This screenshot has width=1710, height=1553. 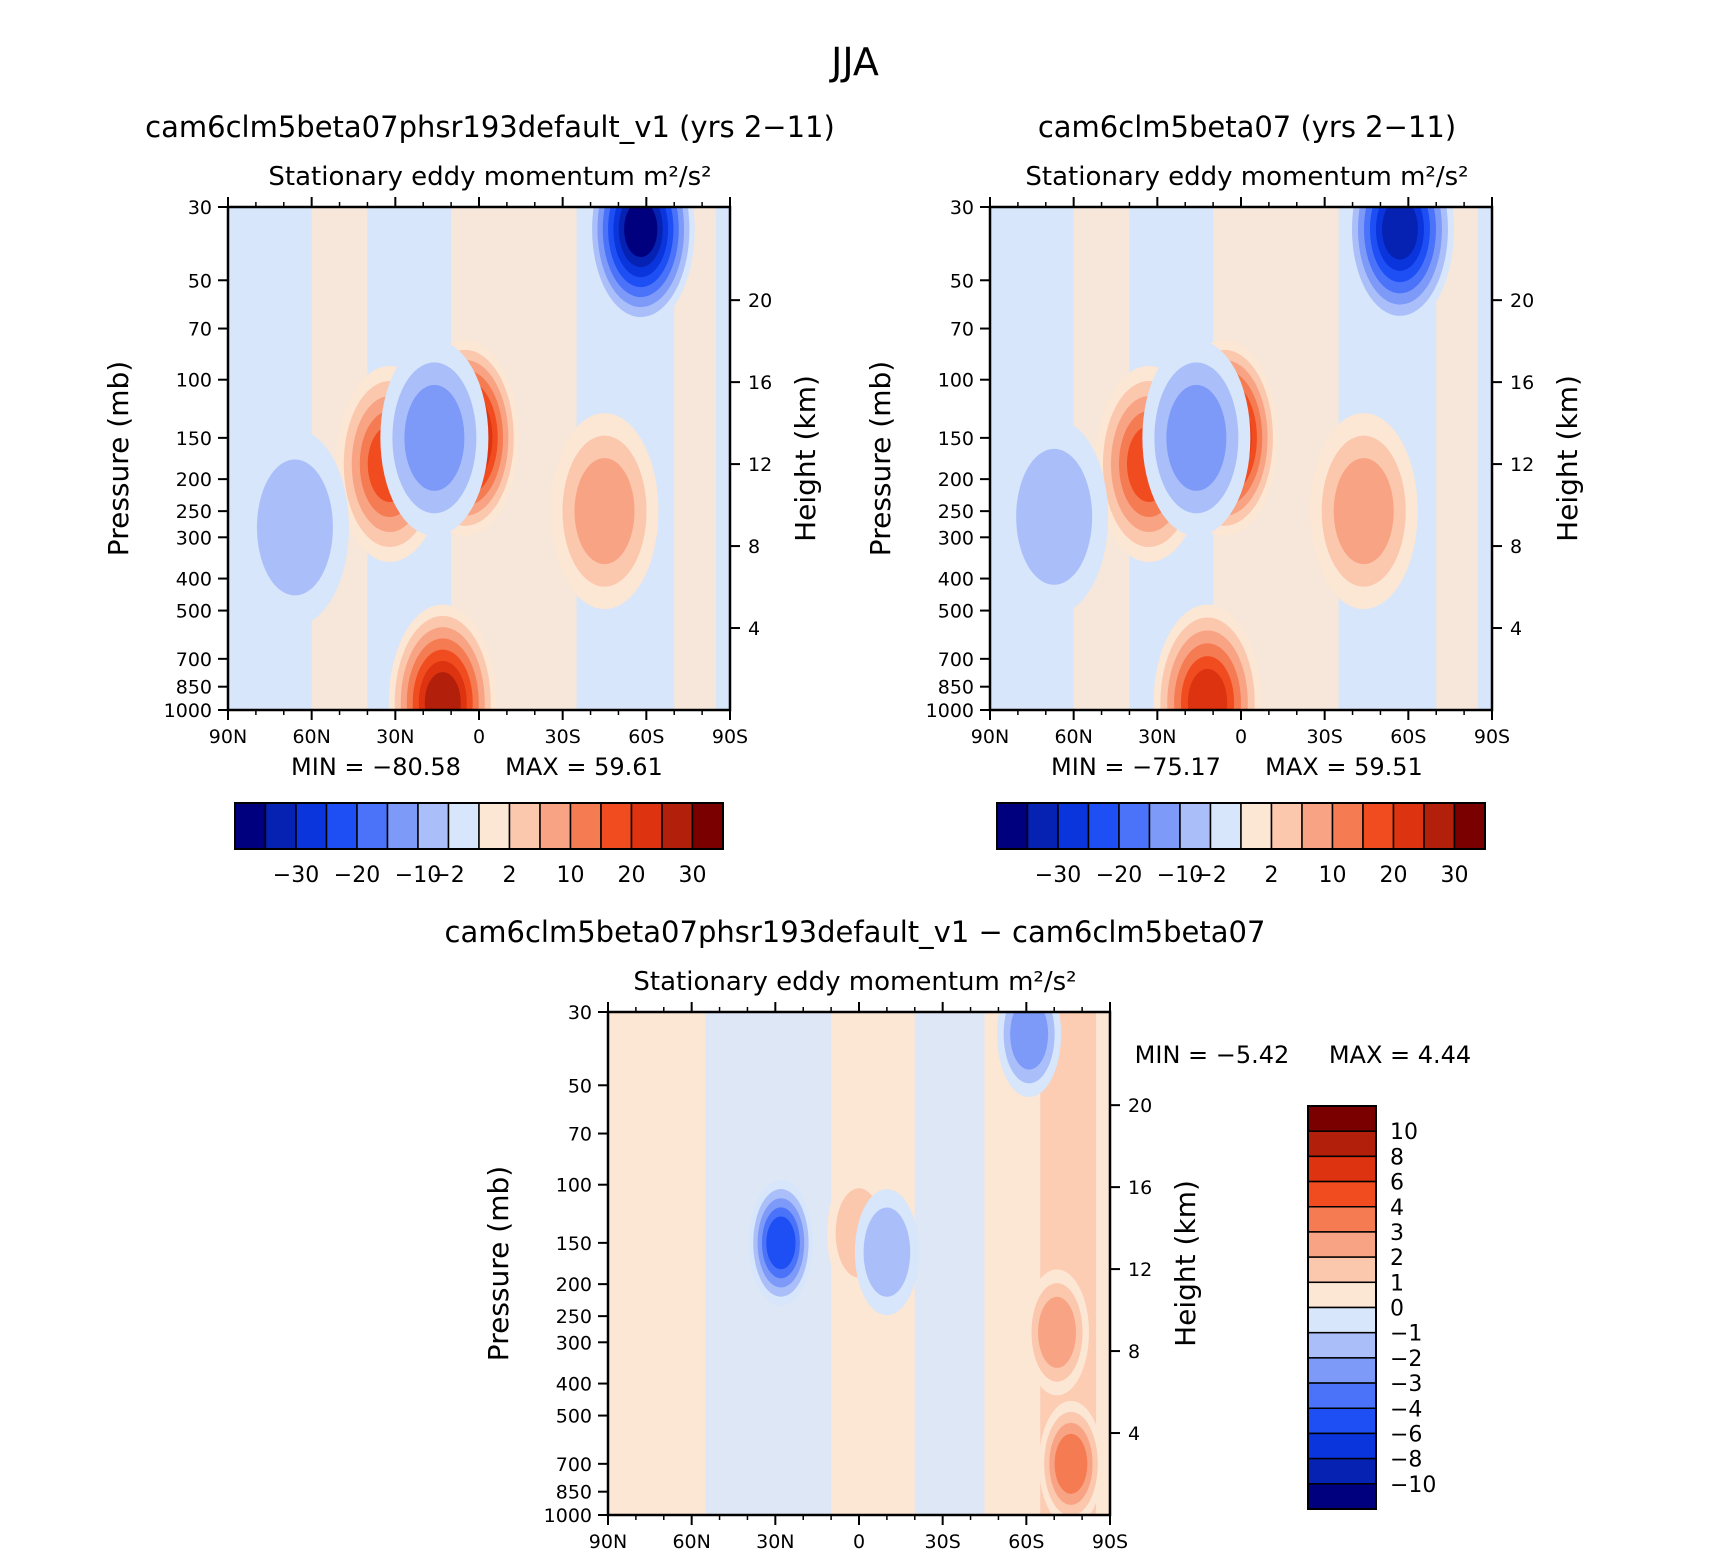 What do you see at coordinates (859, 1542) in the screenshot?
I see `x-tick-label: 0` at bounding box center [859, 1542].